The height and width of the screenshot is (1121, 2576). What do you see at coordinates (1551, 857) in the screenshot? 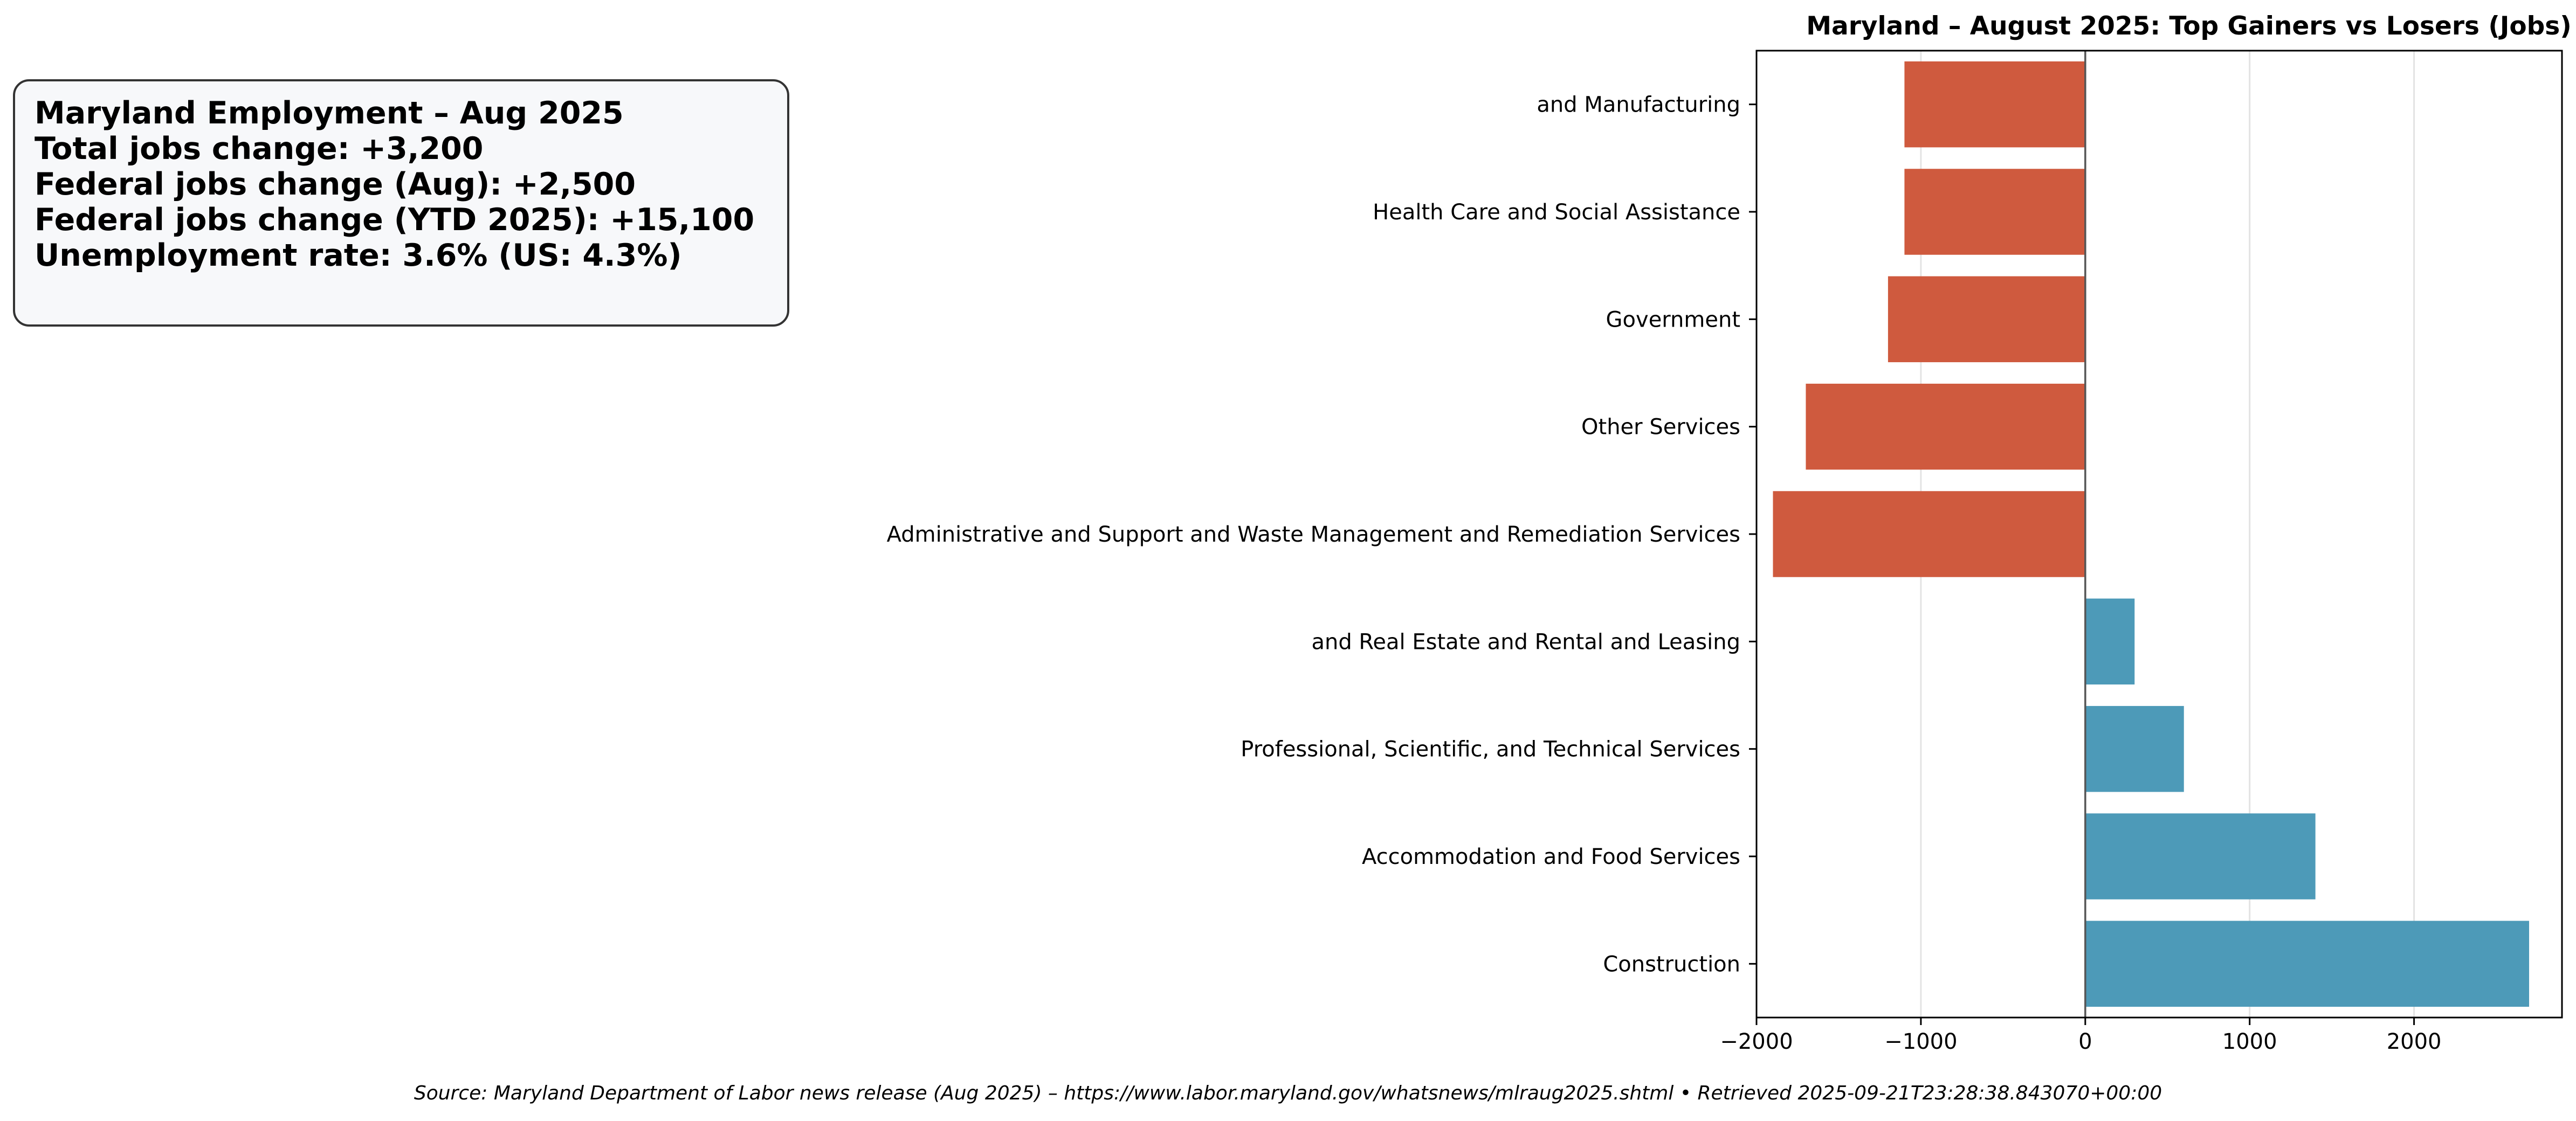
I see `y-tick-label-7: Accommodation and Food Services` at bounding box center [1551, 857].